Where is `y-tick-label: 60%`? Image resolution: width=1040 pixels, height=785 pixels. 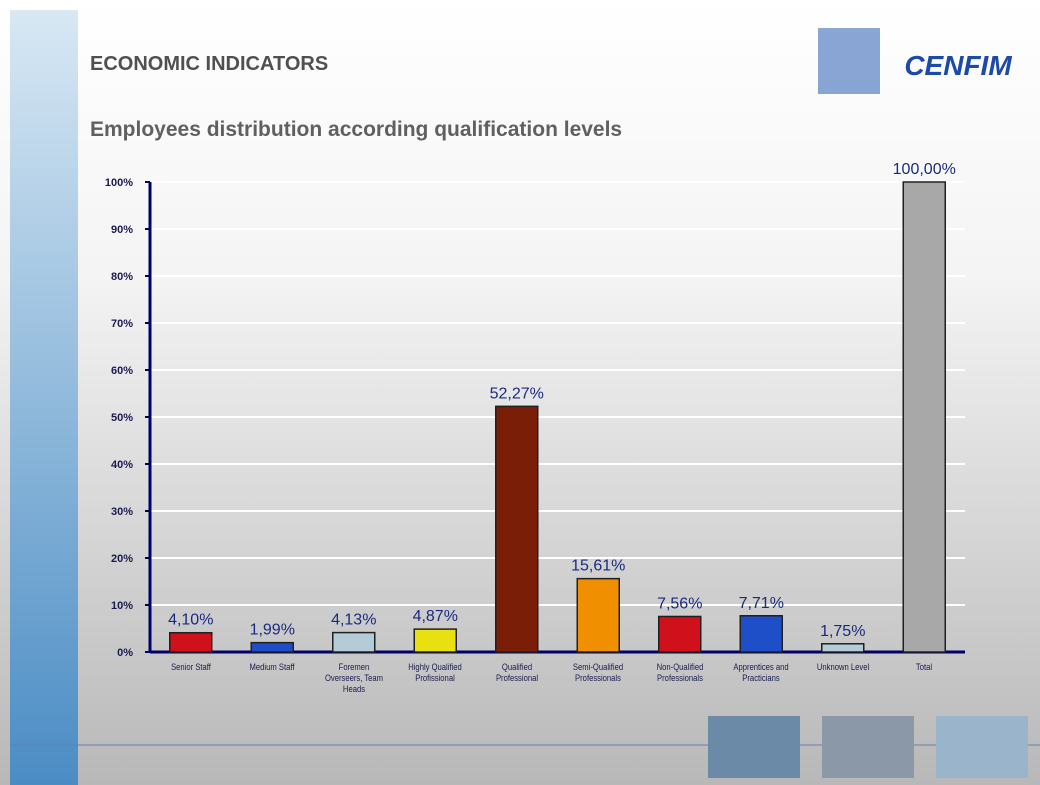
y-tick-label: 60% is located at coordinates (122, 371).